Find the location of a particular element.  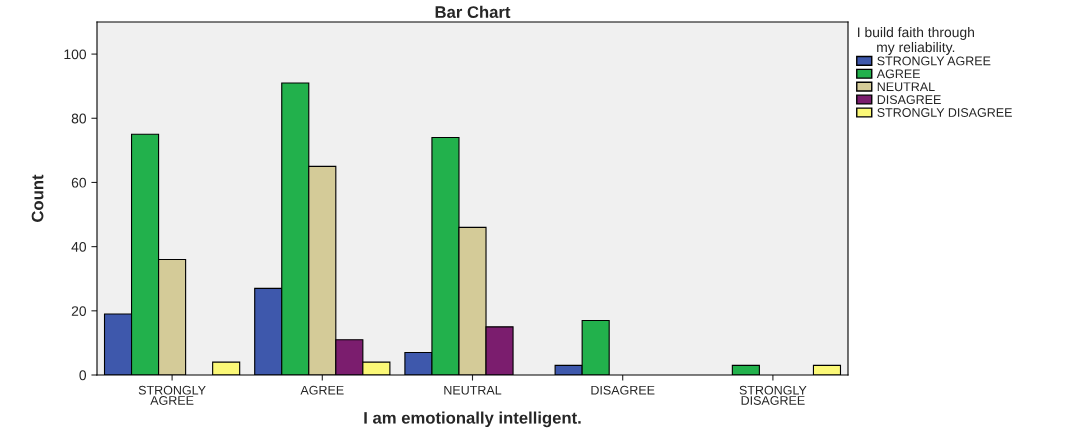

y-tick-label: 0 is located at coordinates (83, 375).